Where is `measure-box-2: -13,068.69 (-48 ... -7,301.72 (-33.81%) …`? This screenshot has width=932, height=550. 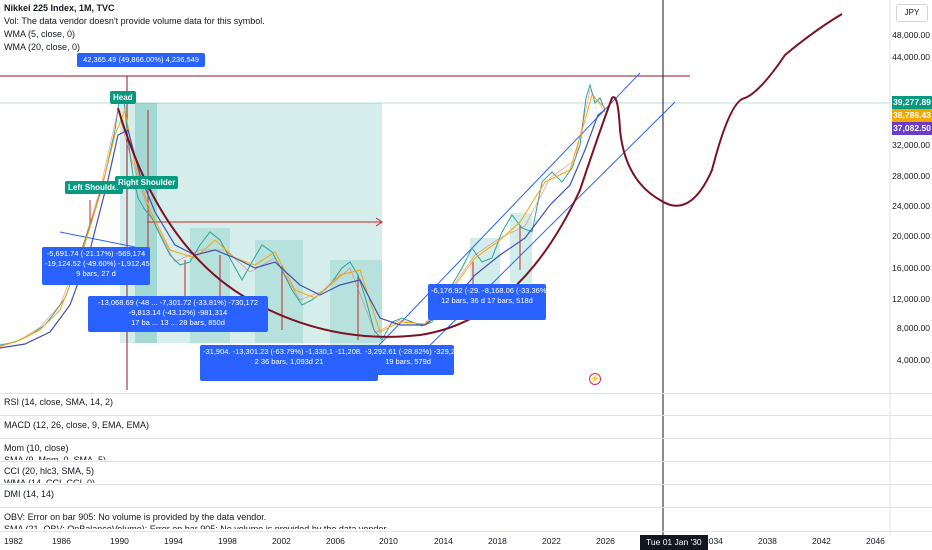 measure-box-2: -13,068.69 (-48 ... -7,301.72 (-33.81%) … is located at coordinates (178, 314).